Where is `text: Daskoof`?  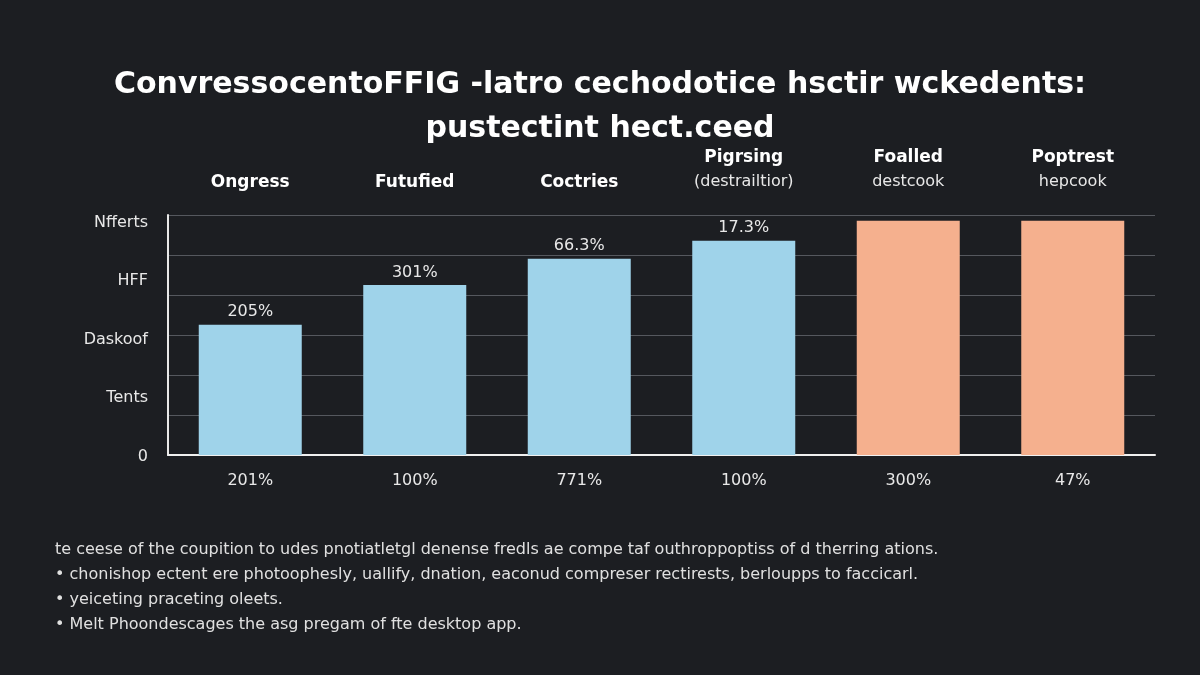 text: Daskoof is located at coordinates (116, 338).